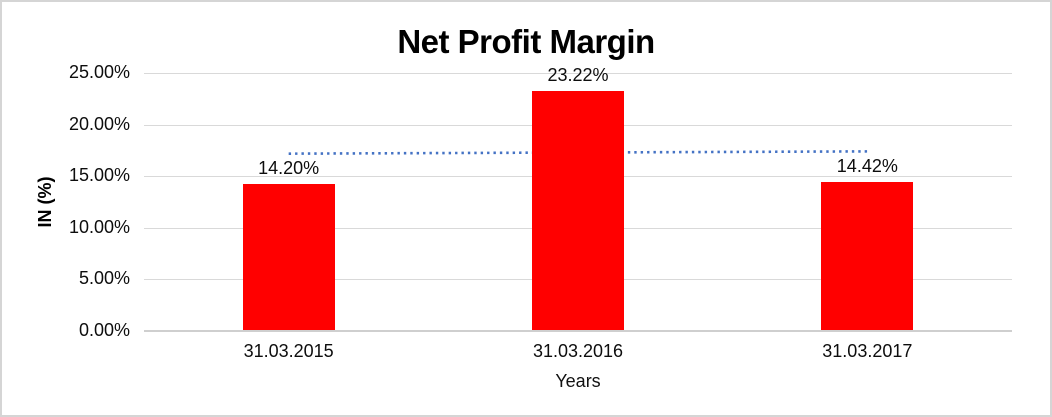  What do you see at coordinates (104, 329) in the screenshot?
I see `y-tick-label: 0.00%` at bounding box center [104, 329].